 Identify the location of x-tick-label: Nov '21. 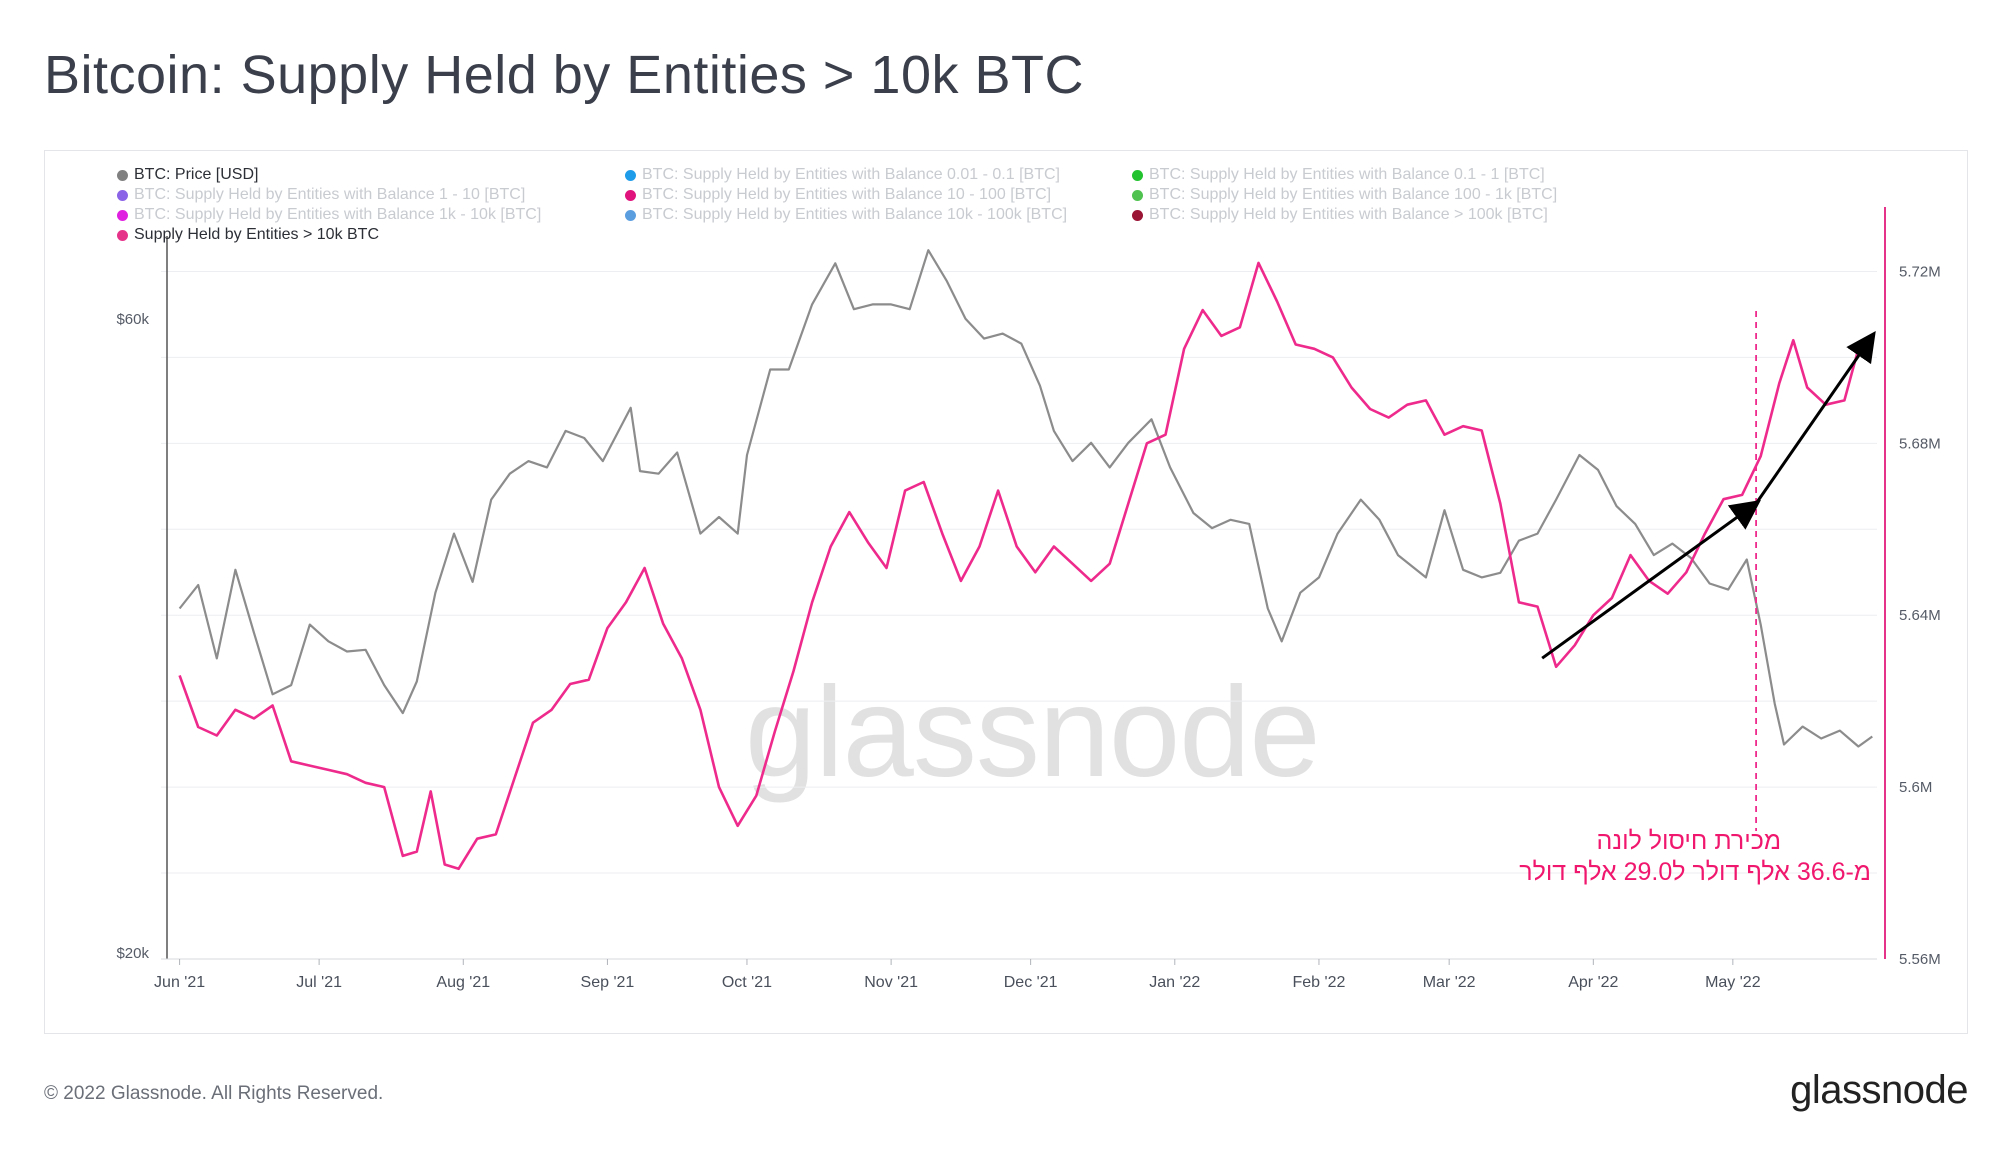
(891, 982).